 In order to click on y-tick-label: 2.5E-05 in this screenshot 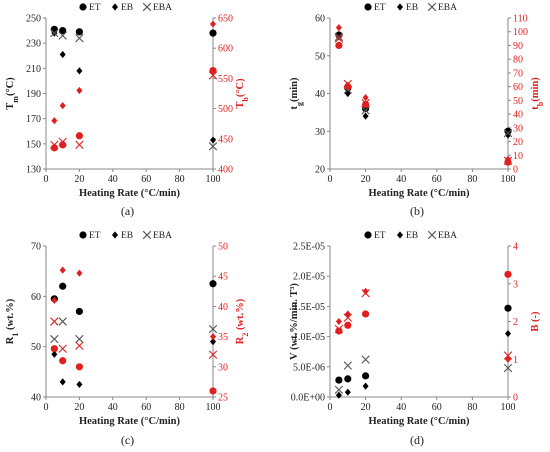, I will do `click(309, 247)`.